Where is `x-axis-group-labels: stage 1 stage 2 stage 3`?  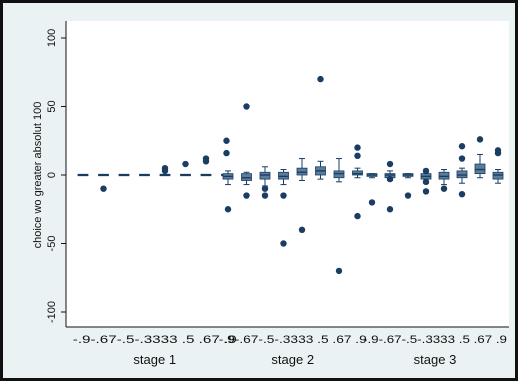
x-axis-group-labels: stage 1 stage 2 stage 3 is located at coordinates (294, 359).